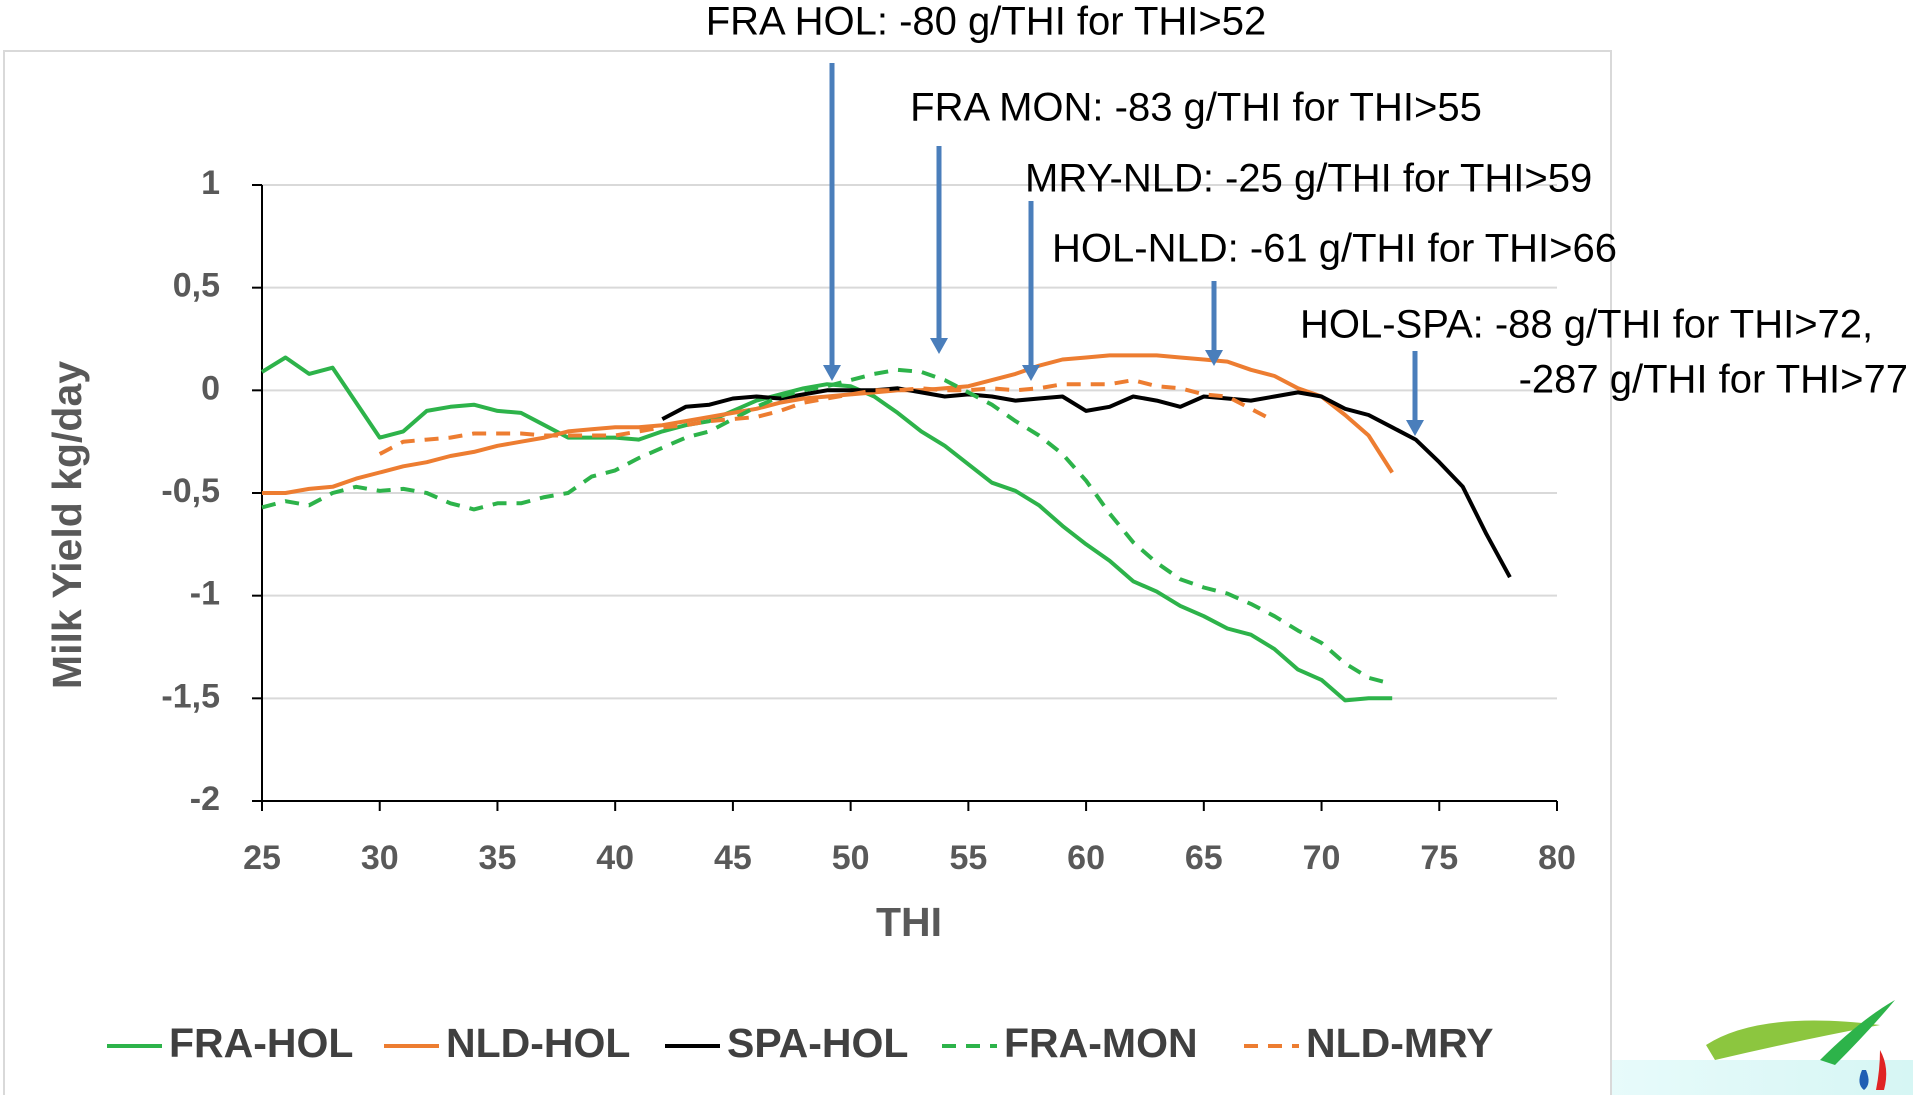  Describe the element at coordinates (1557, 858) in the screenshot. I see `x-tick-label: 80` at that location.